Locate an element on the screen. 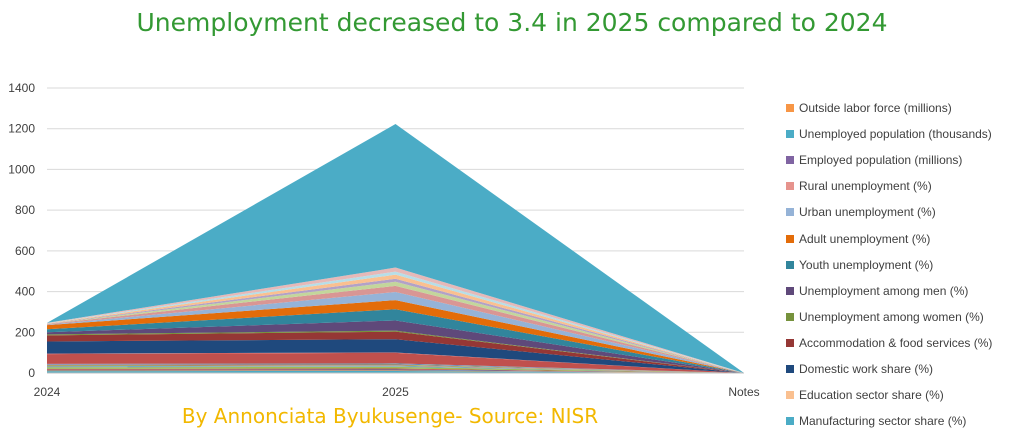 The width and height of the screenshot is (1024, 444). legend-item: Youth unemployment (%) is located at coordinates (905, 265).